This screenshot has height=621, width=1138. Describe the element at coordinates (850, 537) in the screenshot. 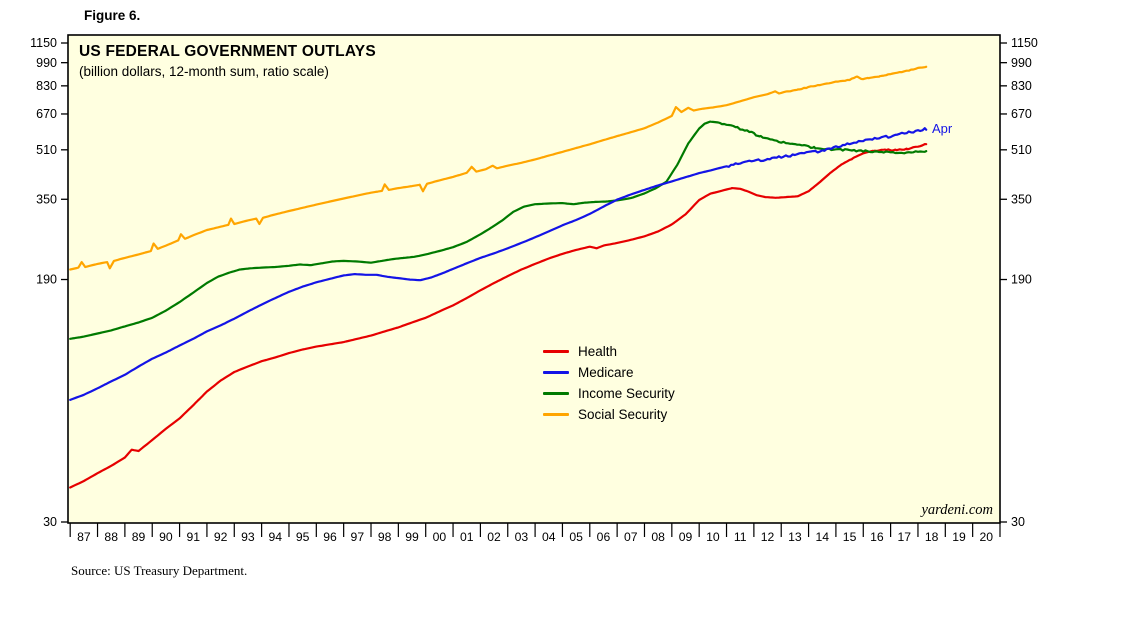

I see `svg-text: 15` at that location.